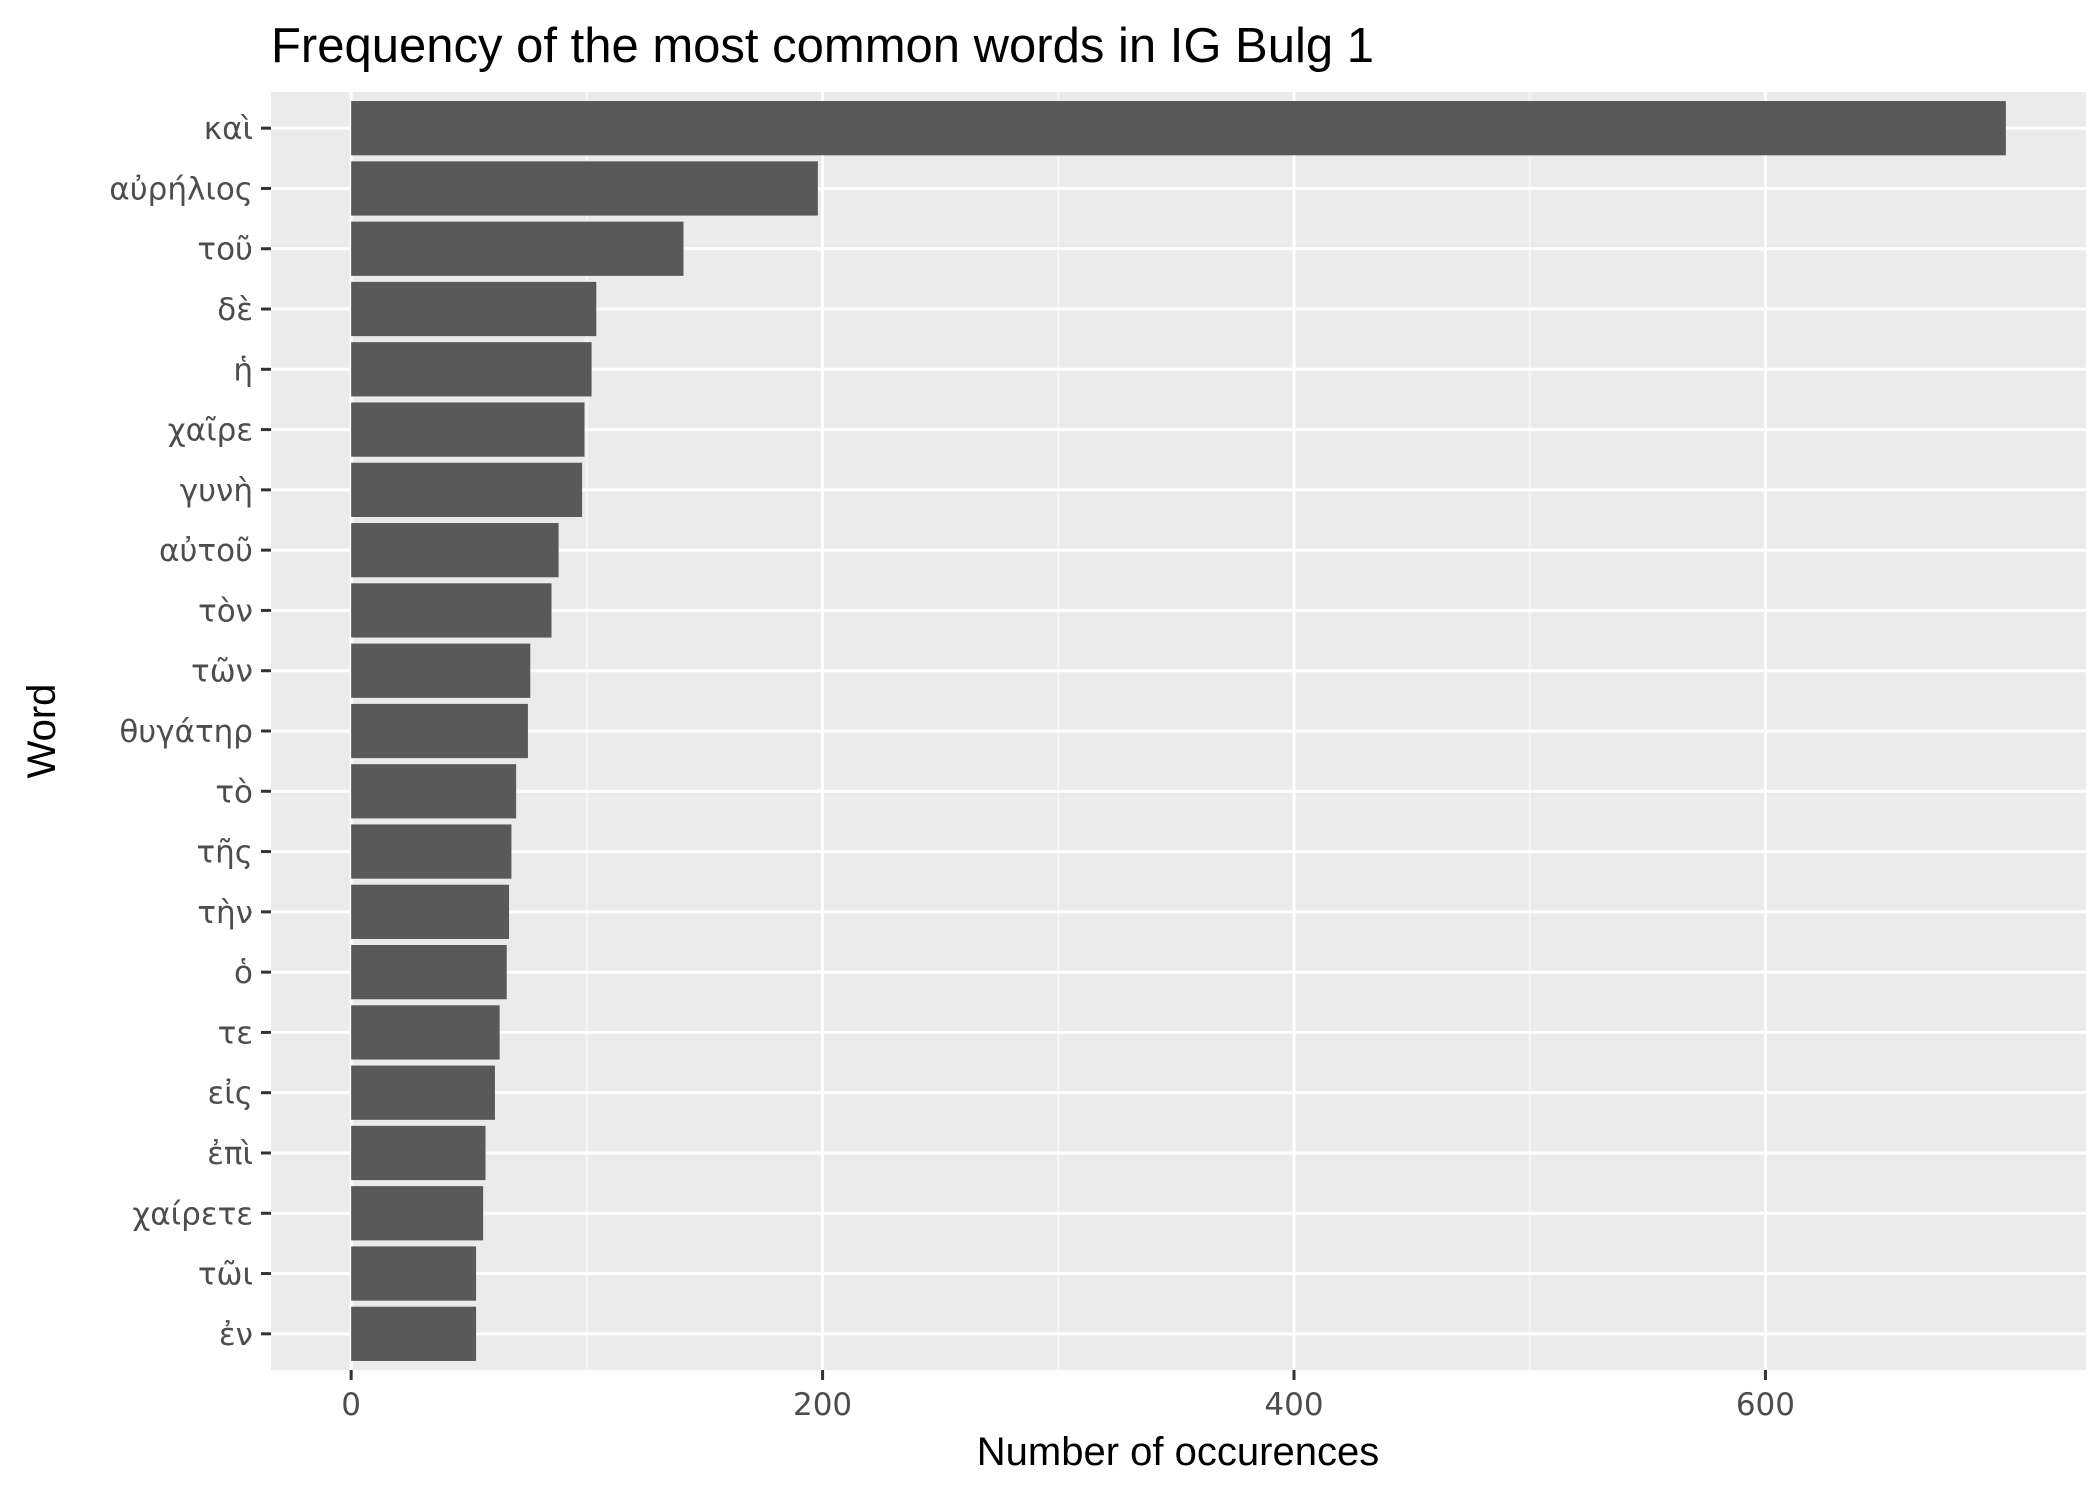 This screenshot has width=2100, height=1499. I want to click on y-tick-label: γυνὴ, so click(216, 491).